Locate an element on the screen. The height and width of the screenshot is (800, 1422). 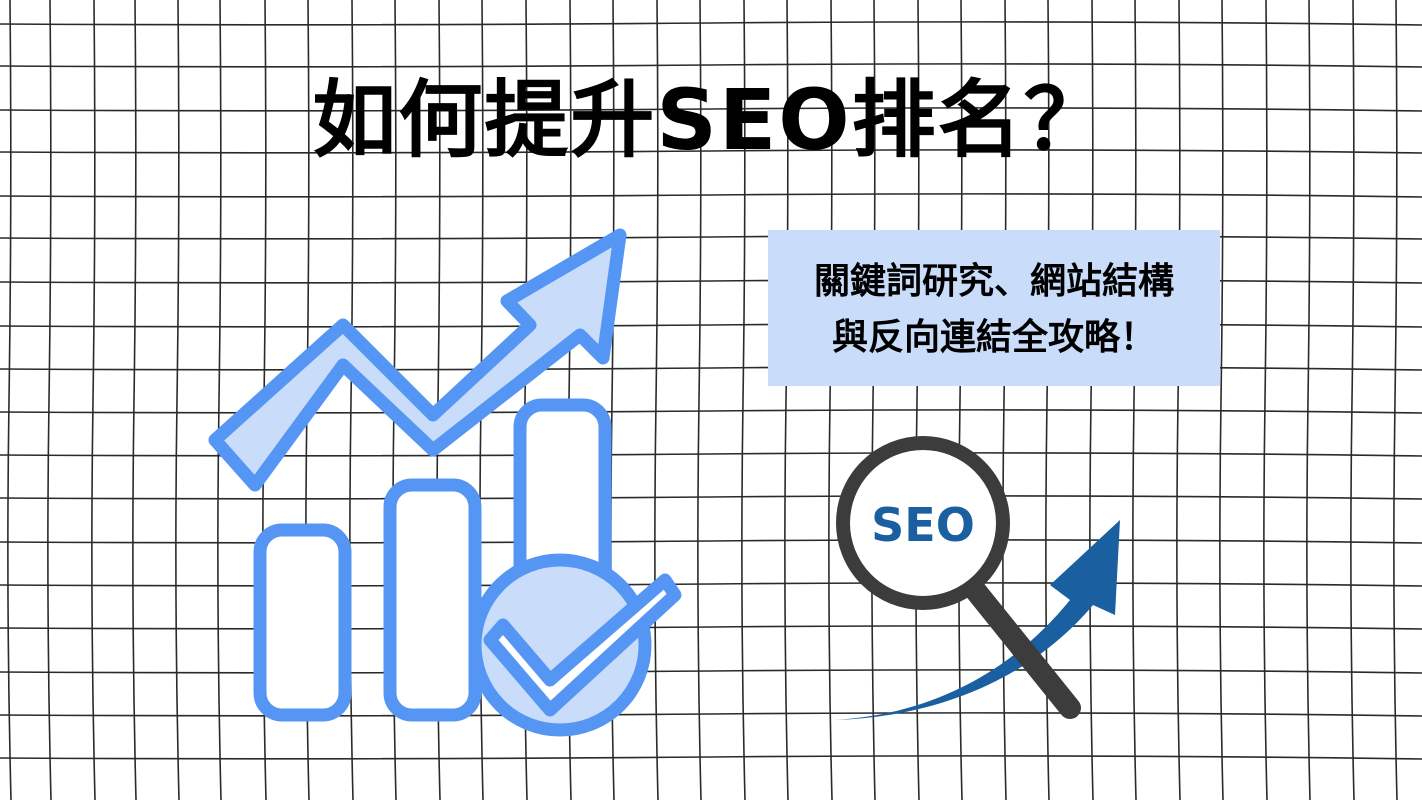
magnifying-glass-icon: SEO is located at coordinates (977, 578).